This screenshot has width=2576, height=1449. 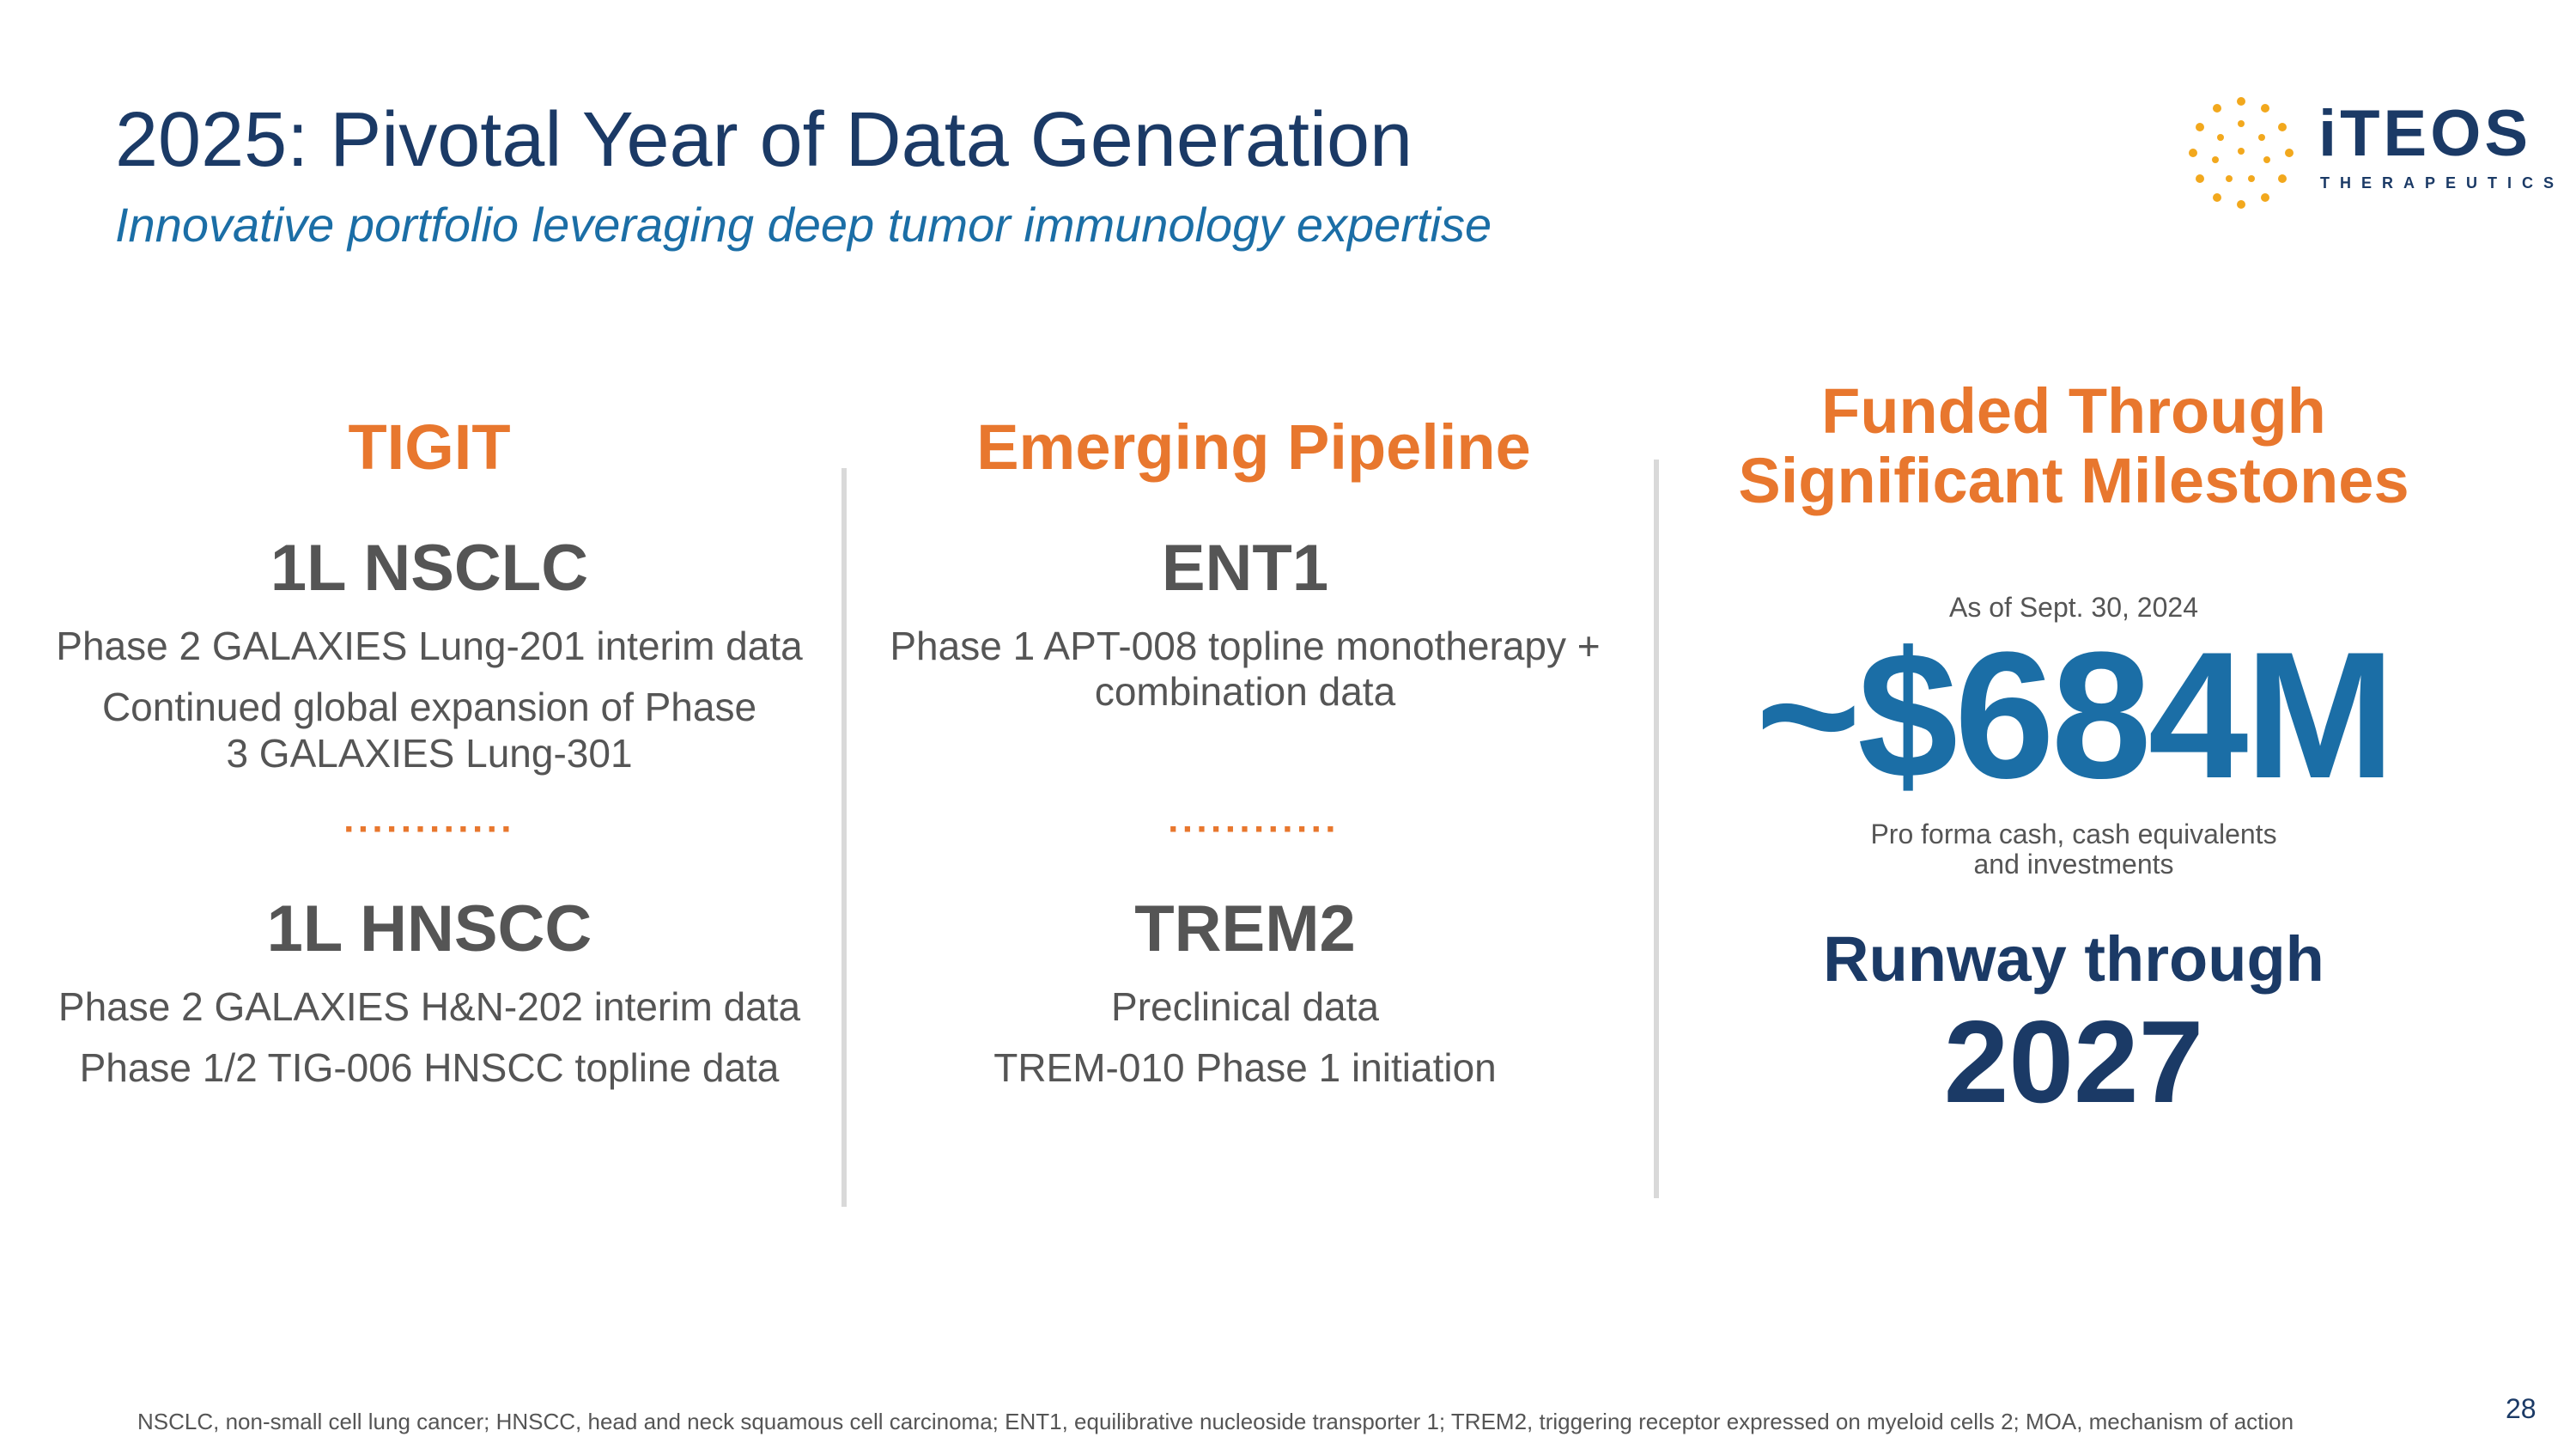 What do you see at coordinates (2241, 153) in the screenshot?
I see `sunburst-dots-icon` at bounding box center [2241, 153].